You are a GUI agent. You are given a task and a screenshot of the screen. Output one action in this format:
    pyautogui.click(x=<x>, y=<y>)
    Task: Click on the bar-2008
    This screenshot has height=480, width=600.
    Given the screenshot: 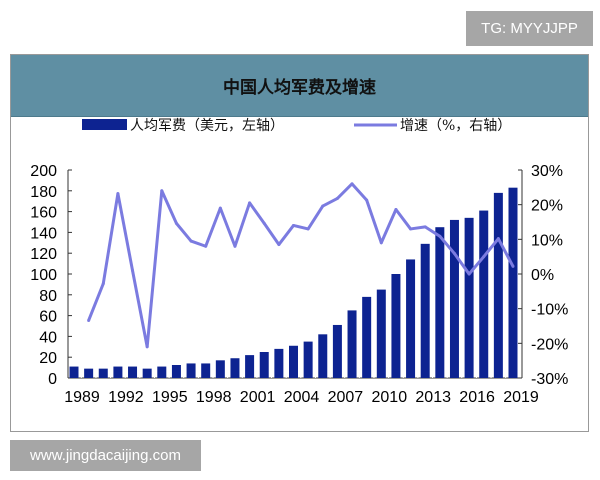 What is the action you would take?
    pyautogui.click(x=352, y=344)
    